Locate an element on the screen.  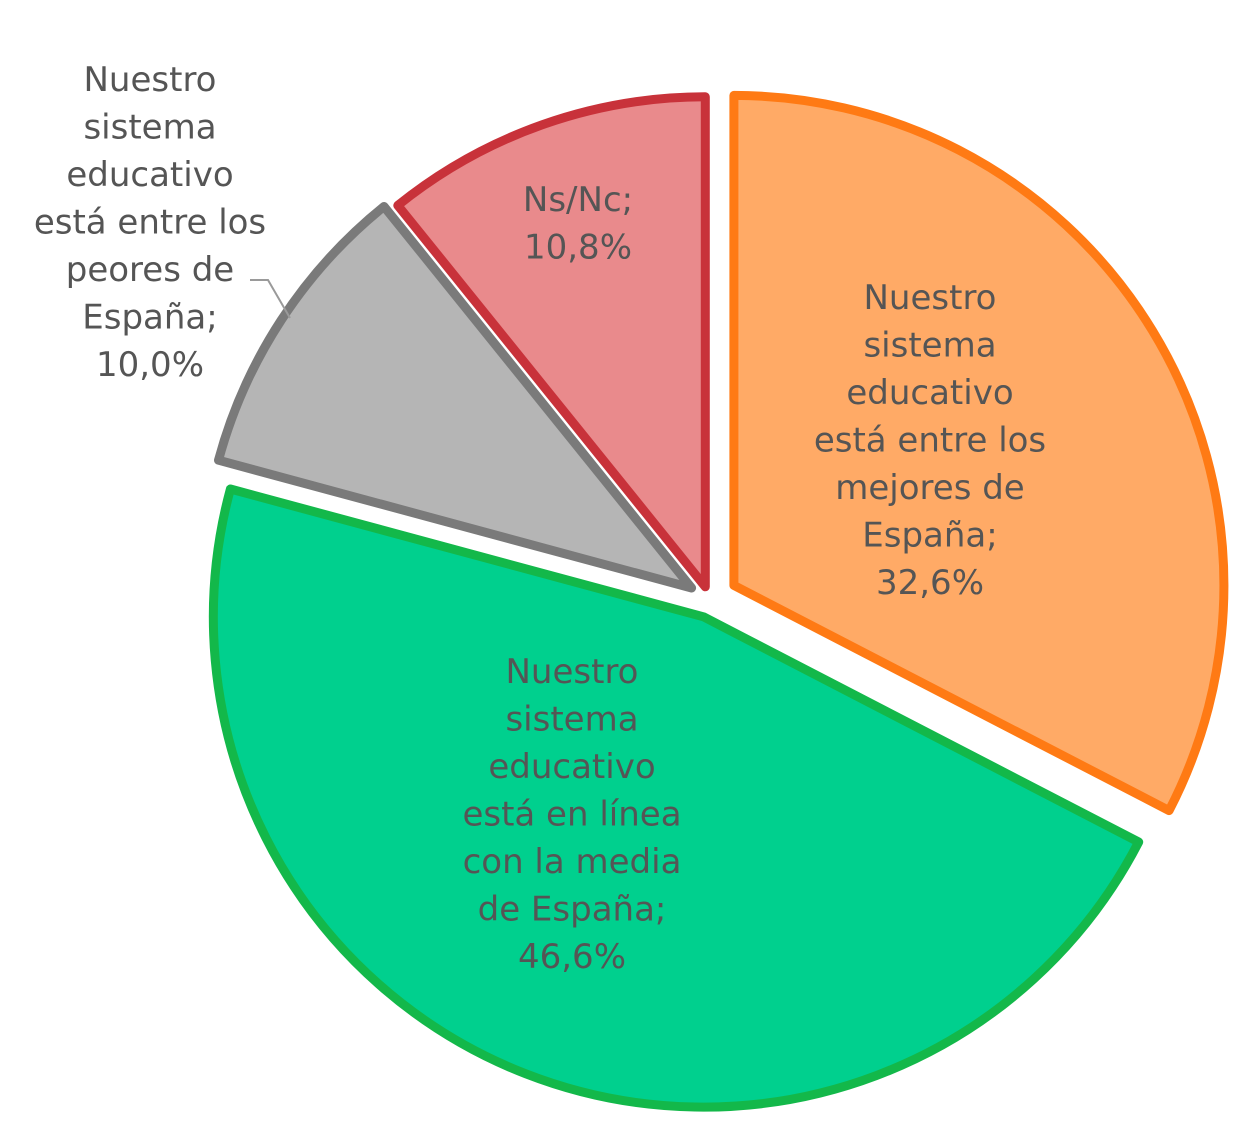
slice-label-1-line-2: sistema is located at coordinates (929, 346).